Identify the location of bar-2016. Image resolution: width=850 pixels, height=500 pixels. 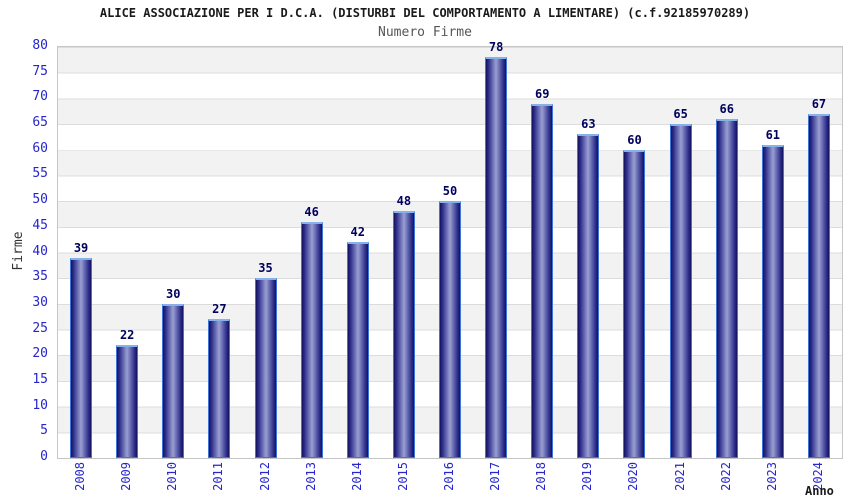
(450, 329).